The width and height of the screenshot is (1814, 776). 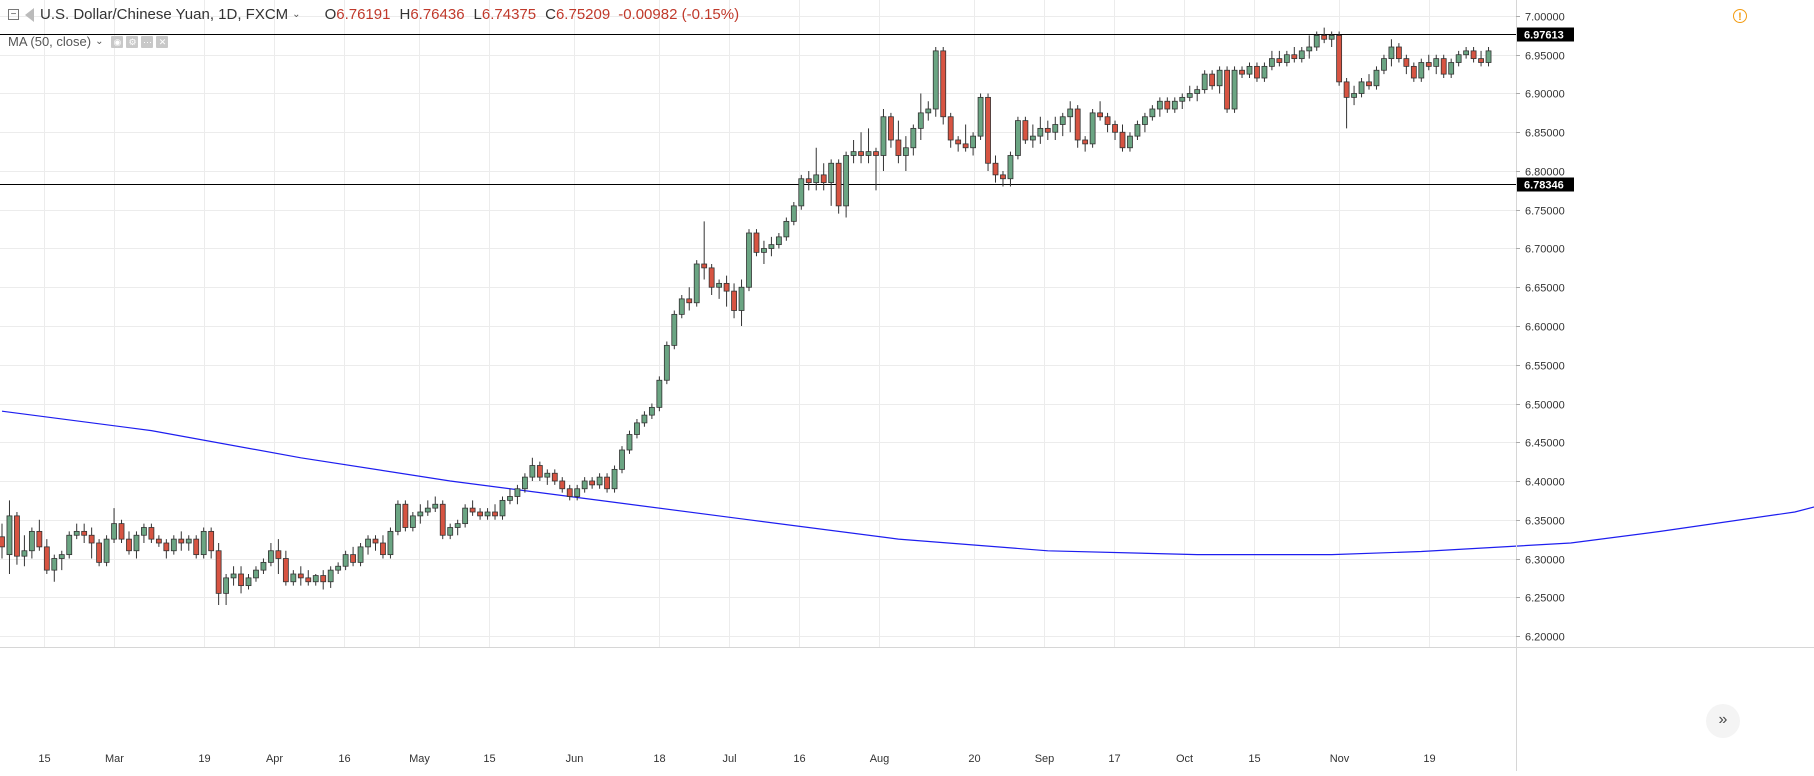 What do you see at coordinates (1340, 759) in the screenshot?
I see `x-tick-label: Nov` at bounding box center [1340, 759].